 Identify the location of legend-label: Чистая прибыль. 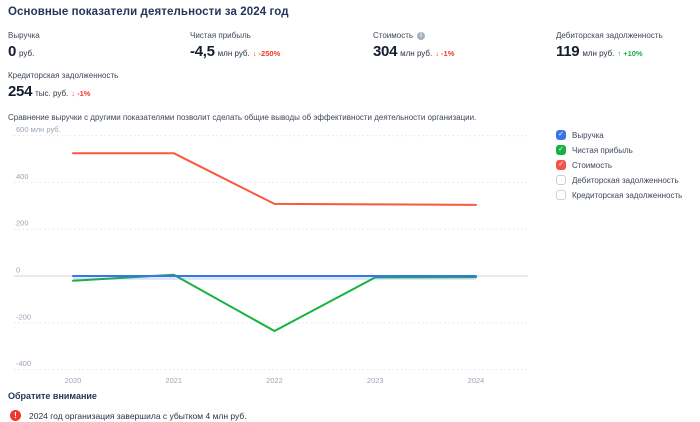
(602, 150).